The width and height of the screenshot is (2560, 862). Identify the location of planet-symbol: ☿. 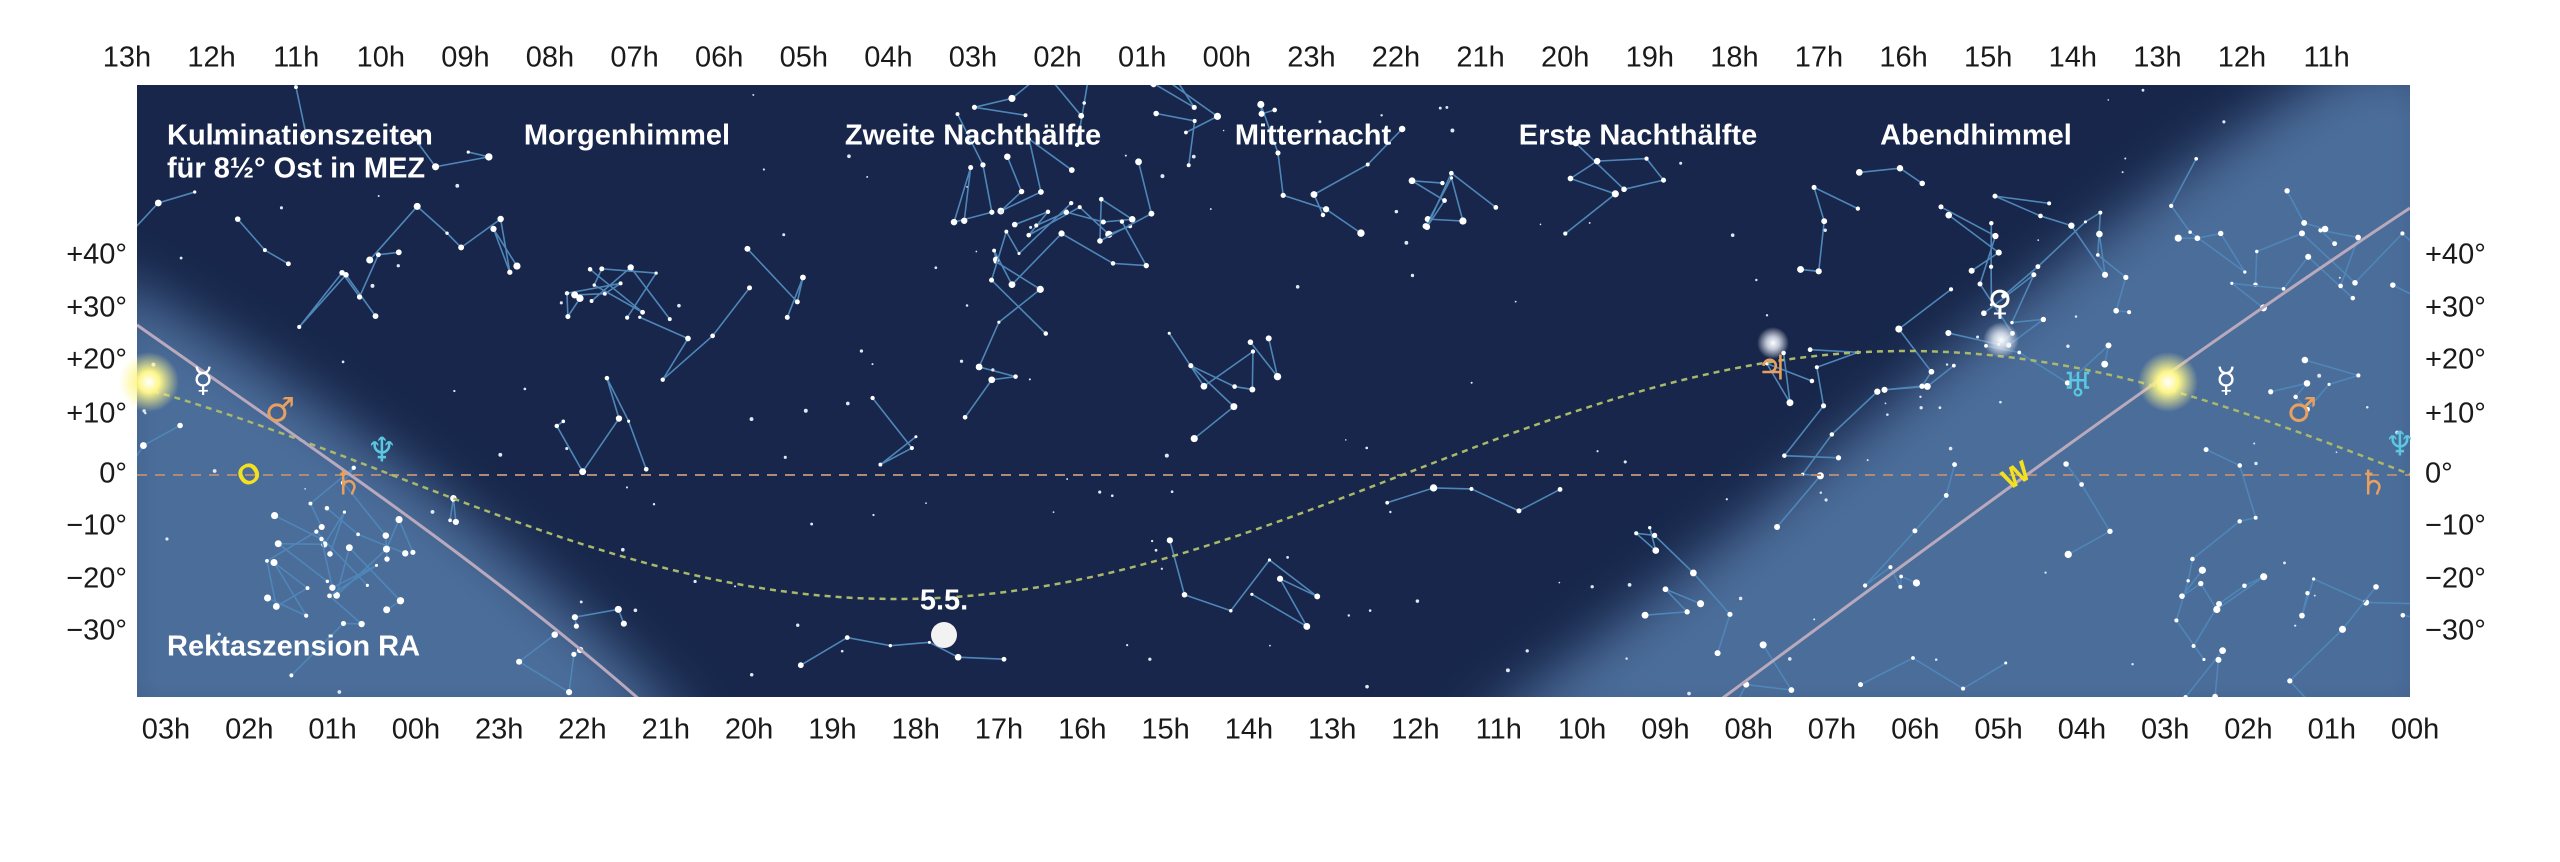
(203, 381).